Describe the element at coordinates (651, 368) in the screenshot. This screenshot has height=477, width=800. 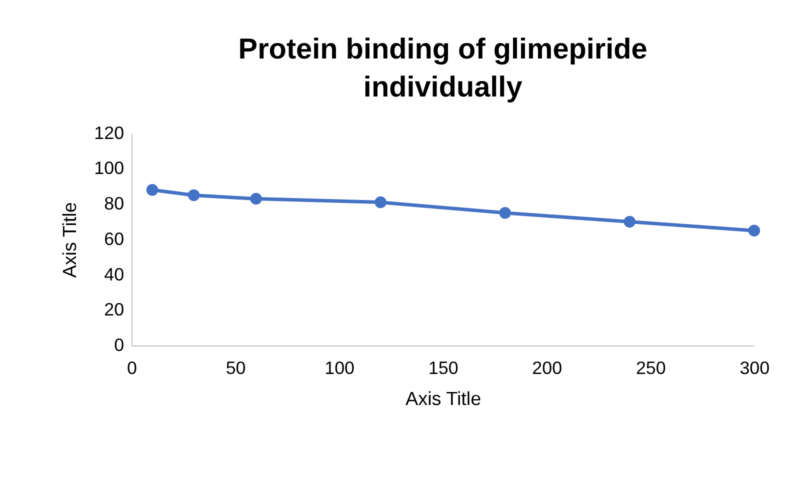
I see `x-tick-label: 250` at that location.